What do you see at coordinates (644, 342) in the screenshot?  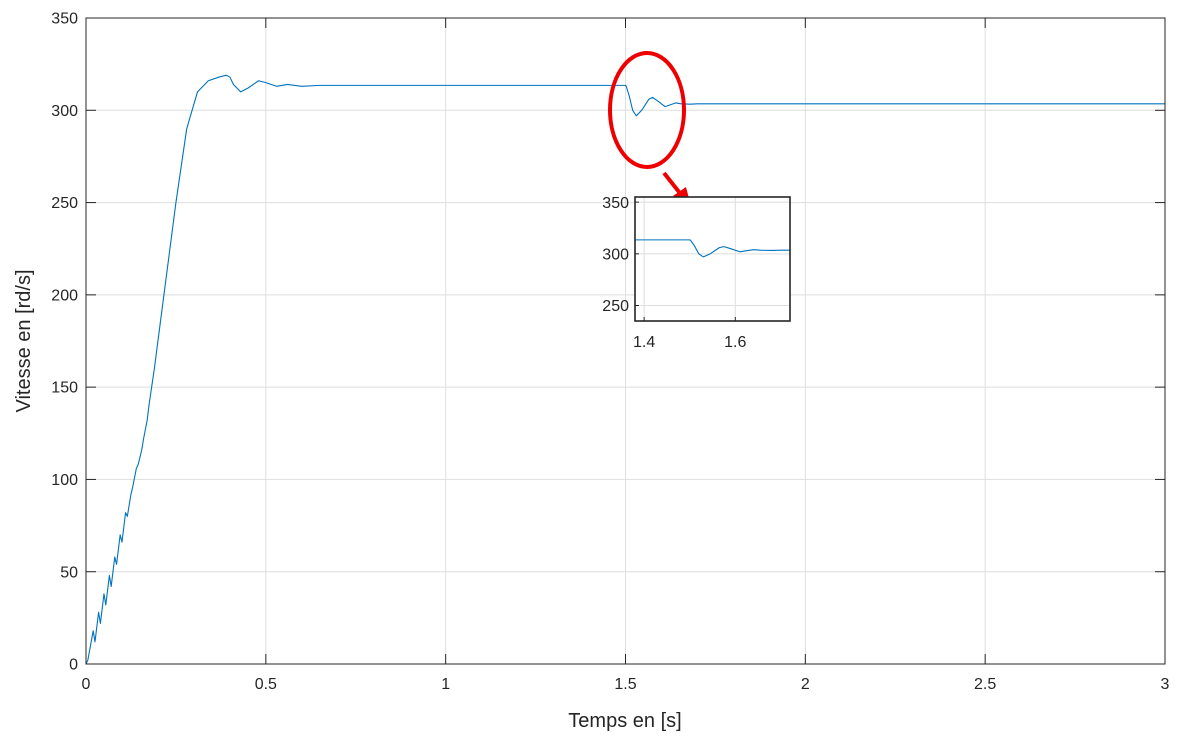 I see `x-tick-label: 1.4` at bounding box center [644, 342].